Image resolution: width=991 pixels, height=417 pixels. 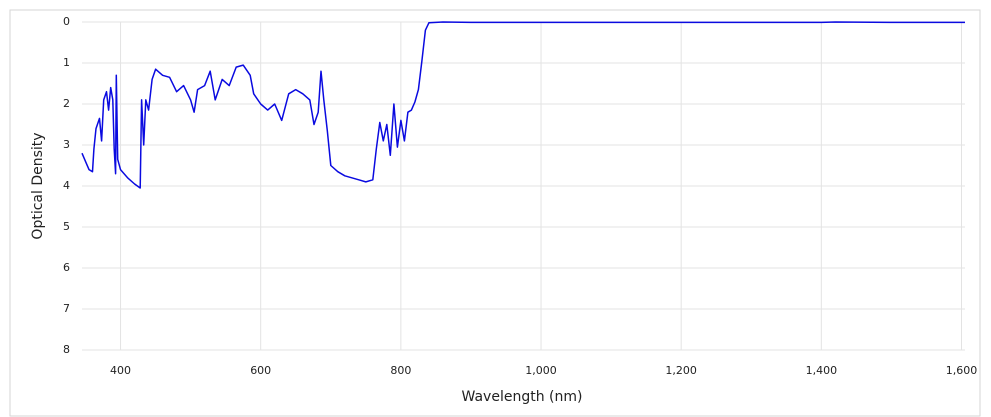 I want to click on x-tick-label: 400, so click(x=120, y=370).